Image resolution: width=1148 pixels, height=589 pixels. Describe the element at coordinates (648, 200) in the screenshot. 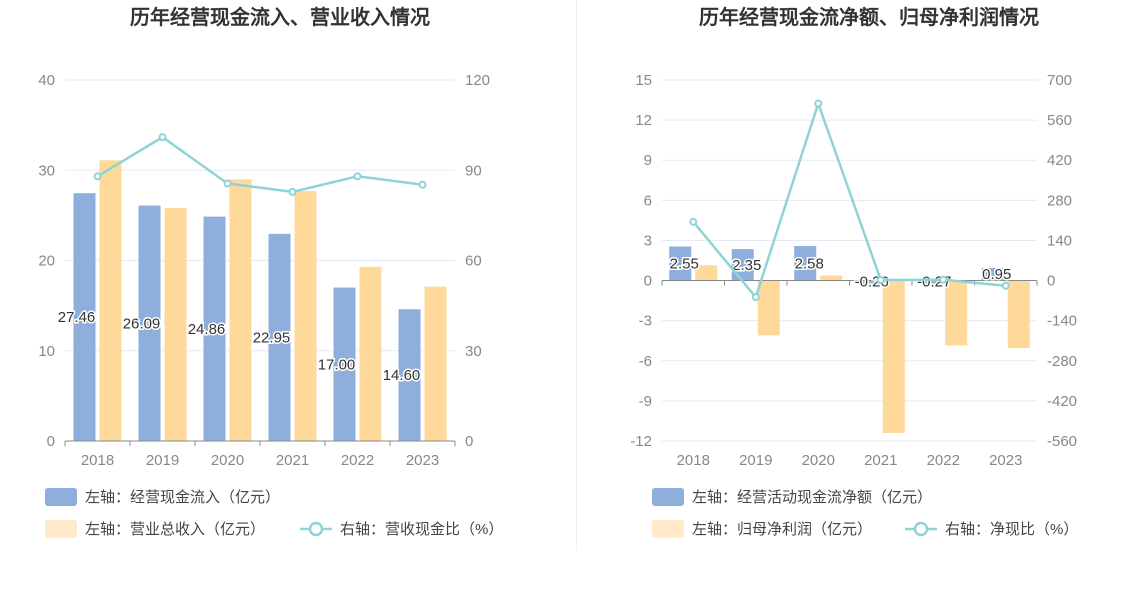

I see `left-axis-tick-label: 6` at that location.